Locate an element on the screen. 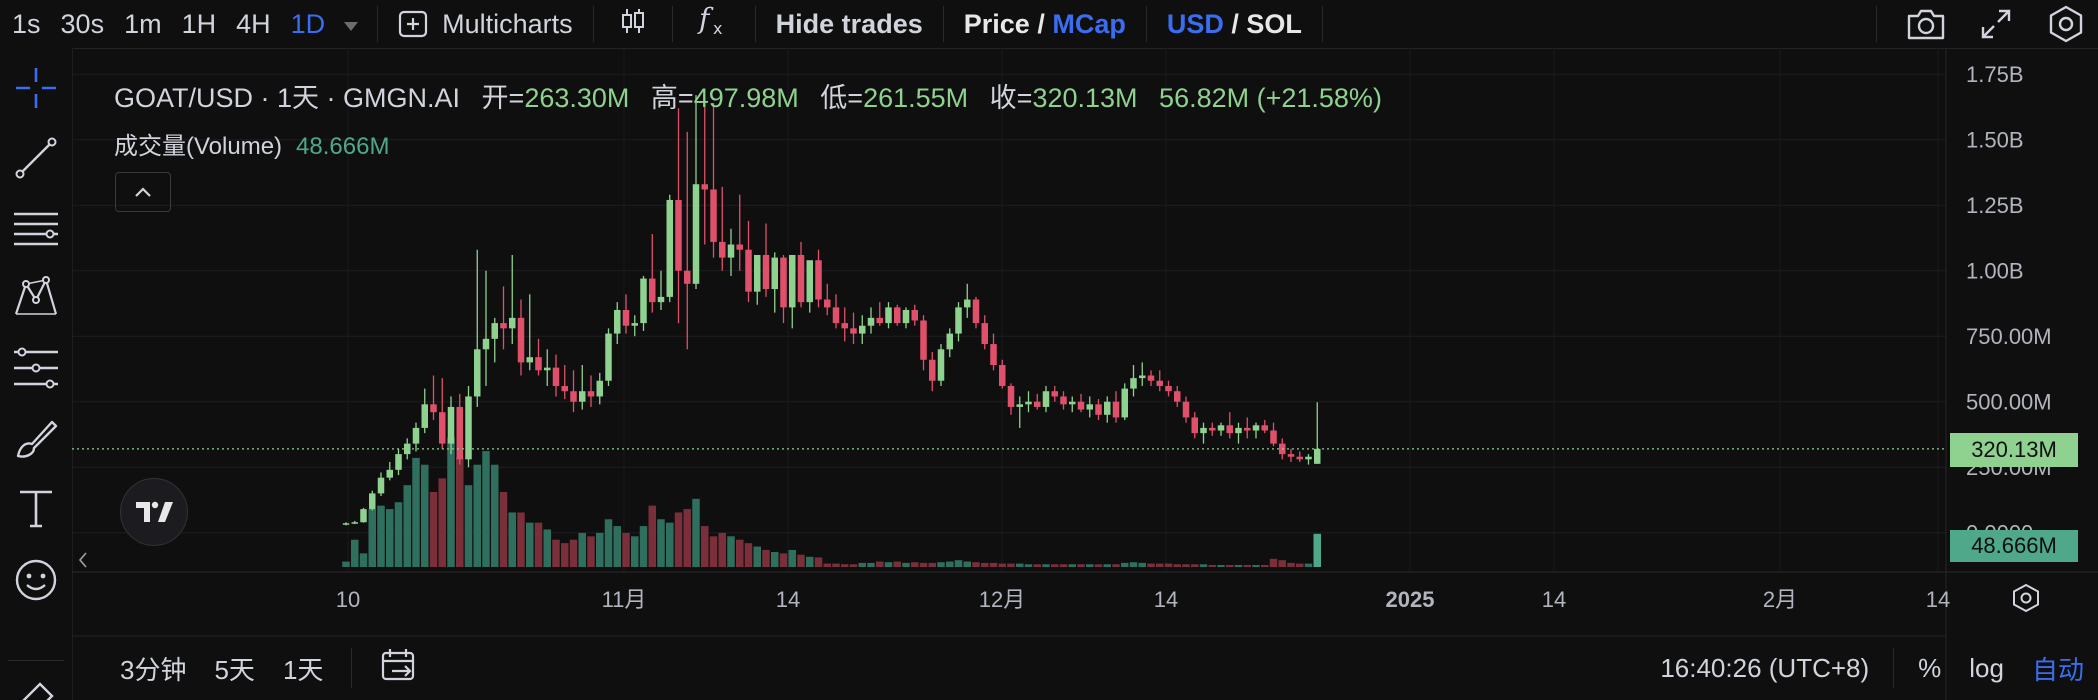 The image size is (2098, 700). interval-1d: 1D is located at coordinates (308, 23).